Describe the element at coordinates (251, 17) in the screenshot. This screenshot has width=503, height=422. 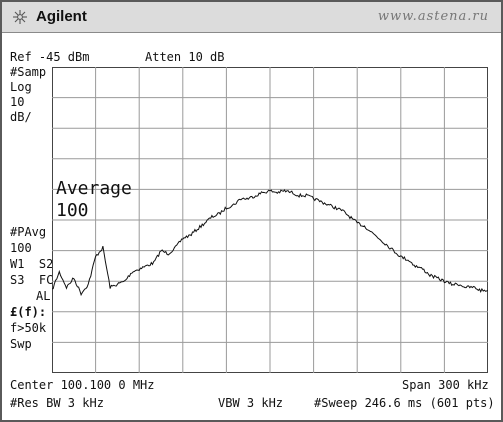
I see `title-bar: Agilent www.astena.ru` at that location.